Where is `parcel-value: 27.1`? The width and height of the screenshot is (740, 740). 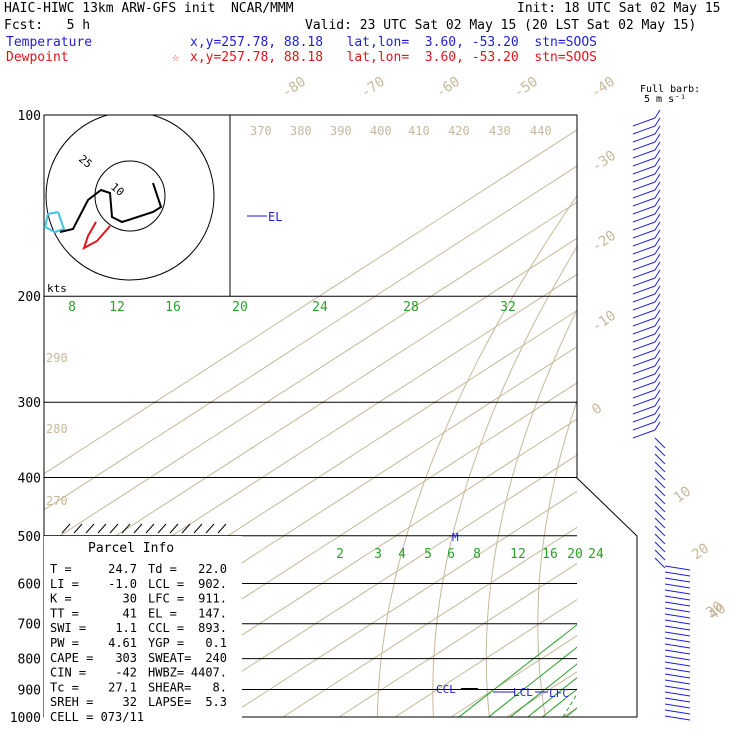
parcel-value: 27.1 is located at coordinates (122, 687).